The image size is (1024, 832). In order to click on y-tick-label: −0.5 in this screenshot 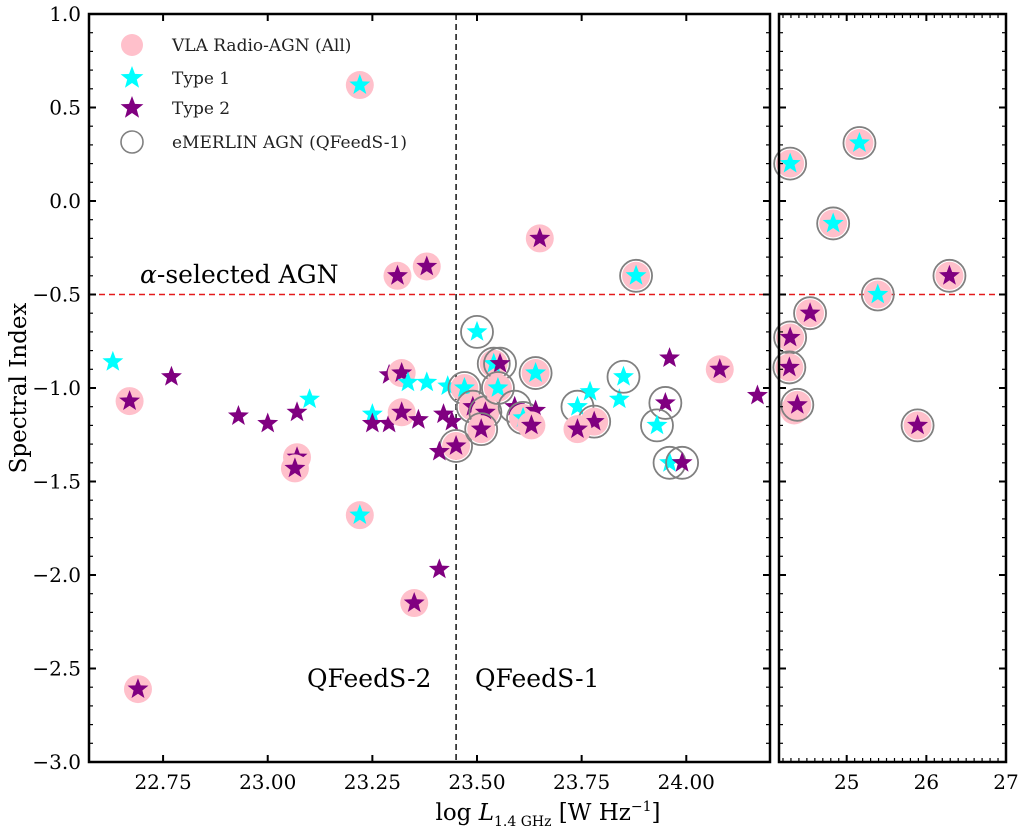, I will do `click(56, 295)`.